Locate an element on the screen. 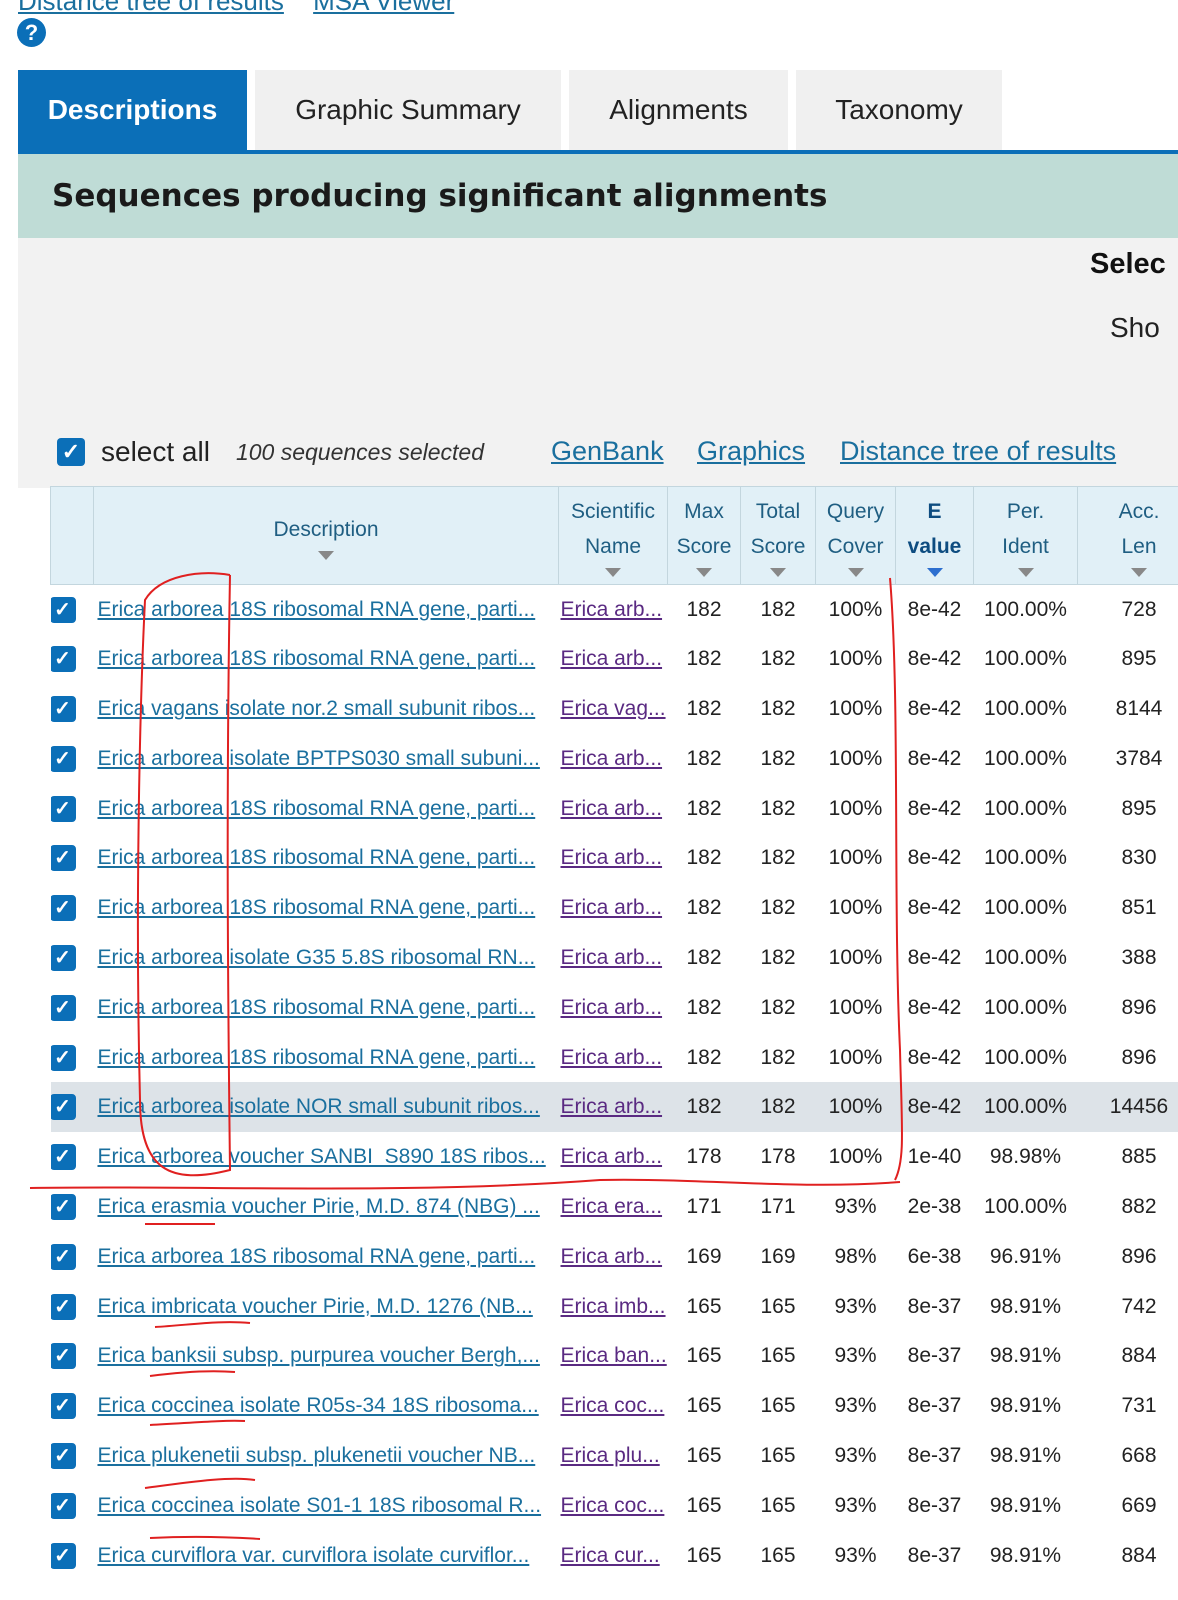 Image resolution: width=1178 pixels, height=1600 pixels. tab-taxonomy: Taxonomy is located at coordinates (899, 110).